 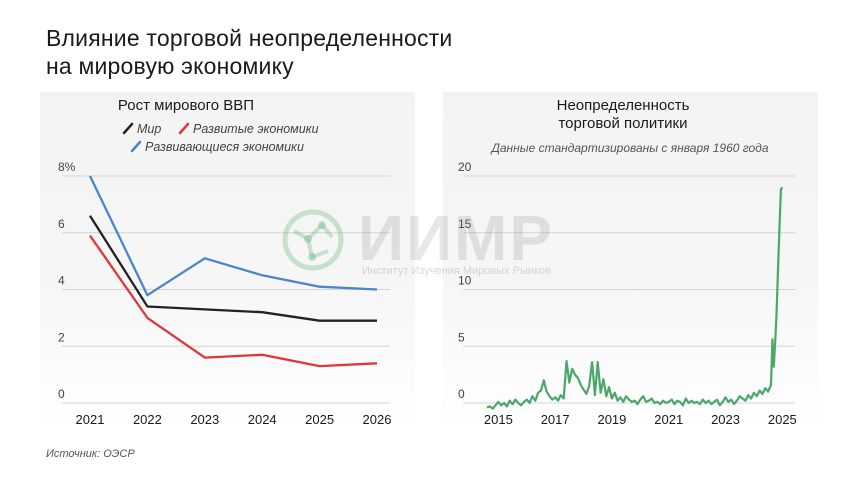 I want to click on y-tick-label-3: 6, so click(x=61, y=224).